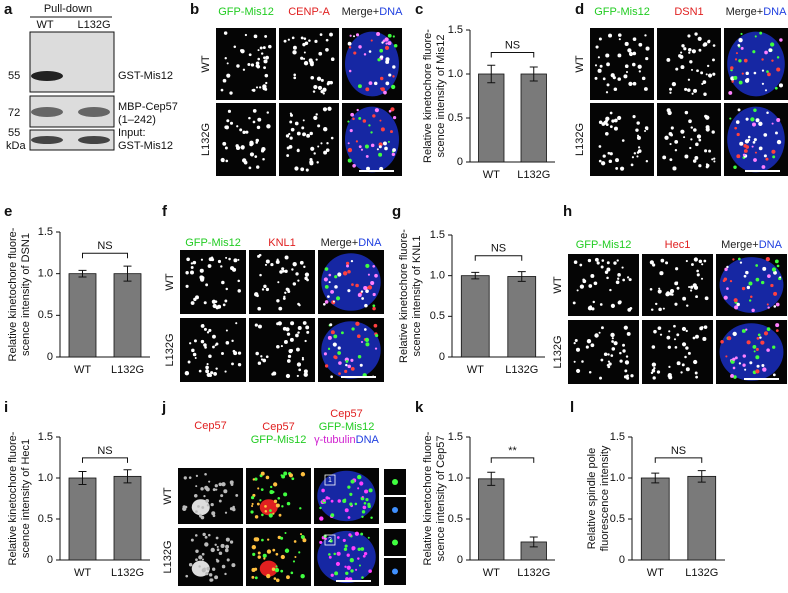  Describe the element at coordinates (210, 426) in the screenshot. I see `channel-label: Cep57` at that location.